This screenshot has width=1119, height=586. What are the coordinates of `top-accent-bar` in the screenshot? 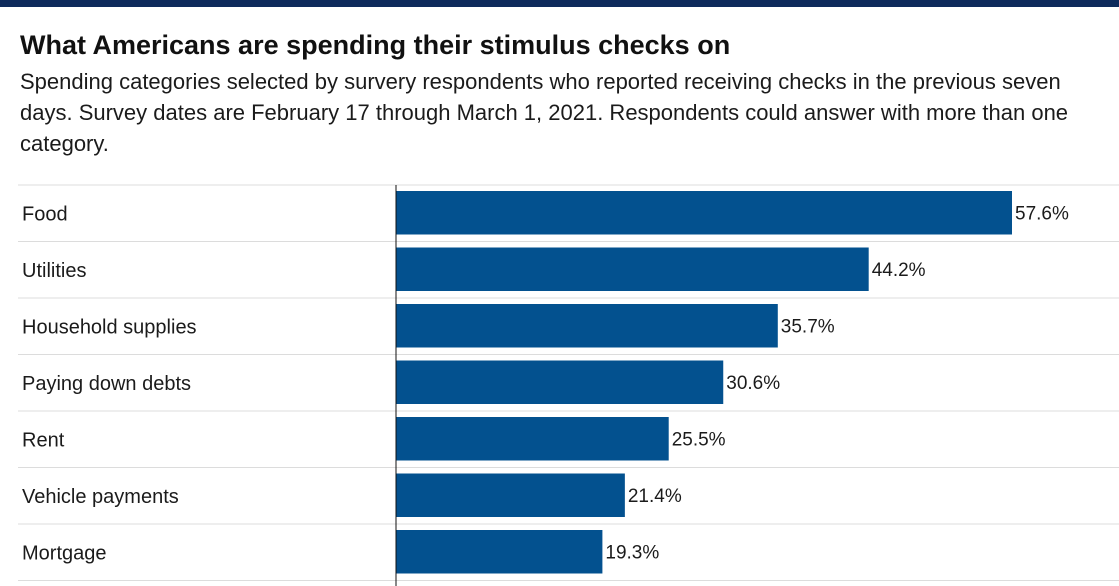 It's located at (559, 3).